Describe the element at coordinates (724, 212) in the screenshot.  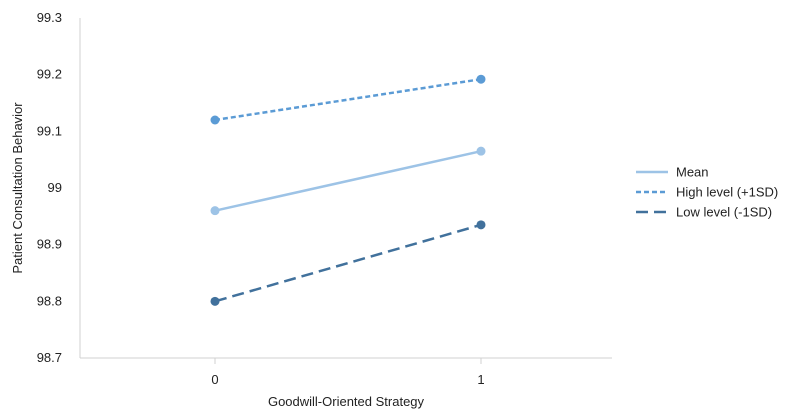
I see `legend-label: Low level (-1SD)` at that location.